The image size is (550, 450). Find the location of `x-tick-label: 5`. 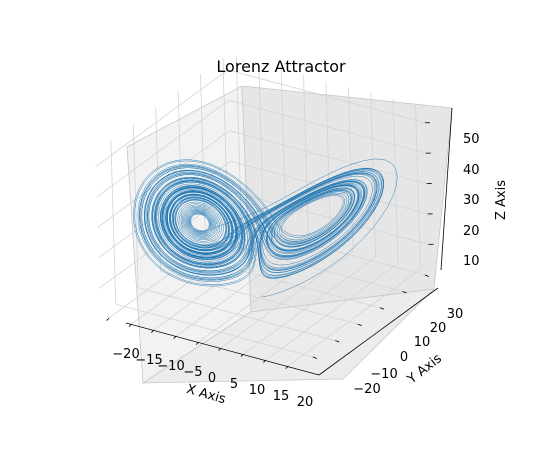

x-tick-label: 5 is located at coordinates (234, 384).